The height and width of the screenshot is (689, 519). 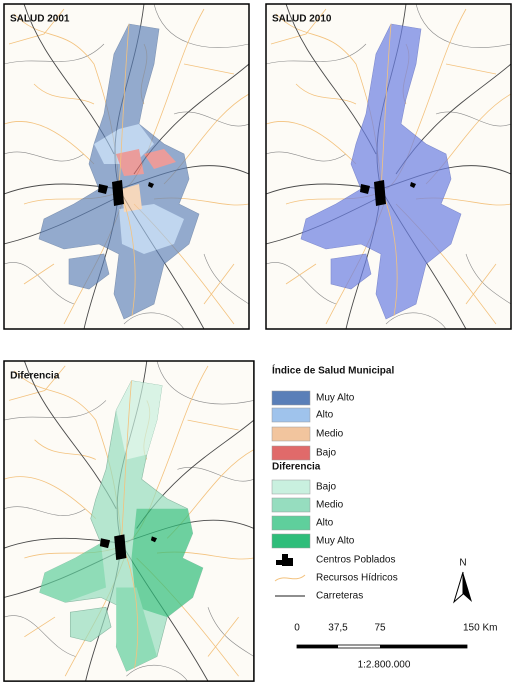 I want to click on scale-label: 75, so click(x=380, y=628).